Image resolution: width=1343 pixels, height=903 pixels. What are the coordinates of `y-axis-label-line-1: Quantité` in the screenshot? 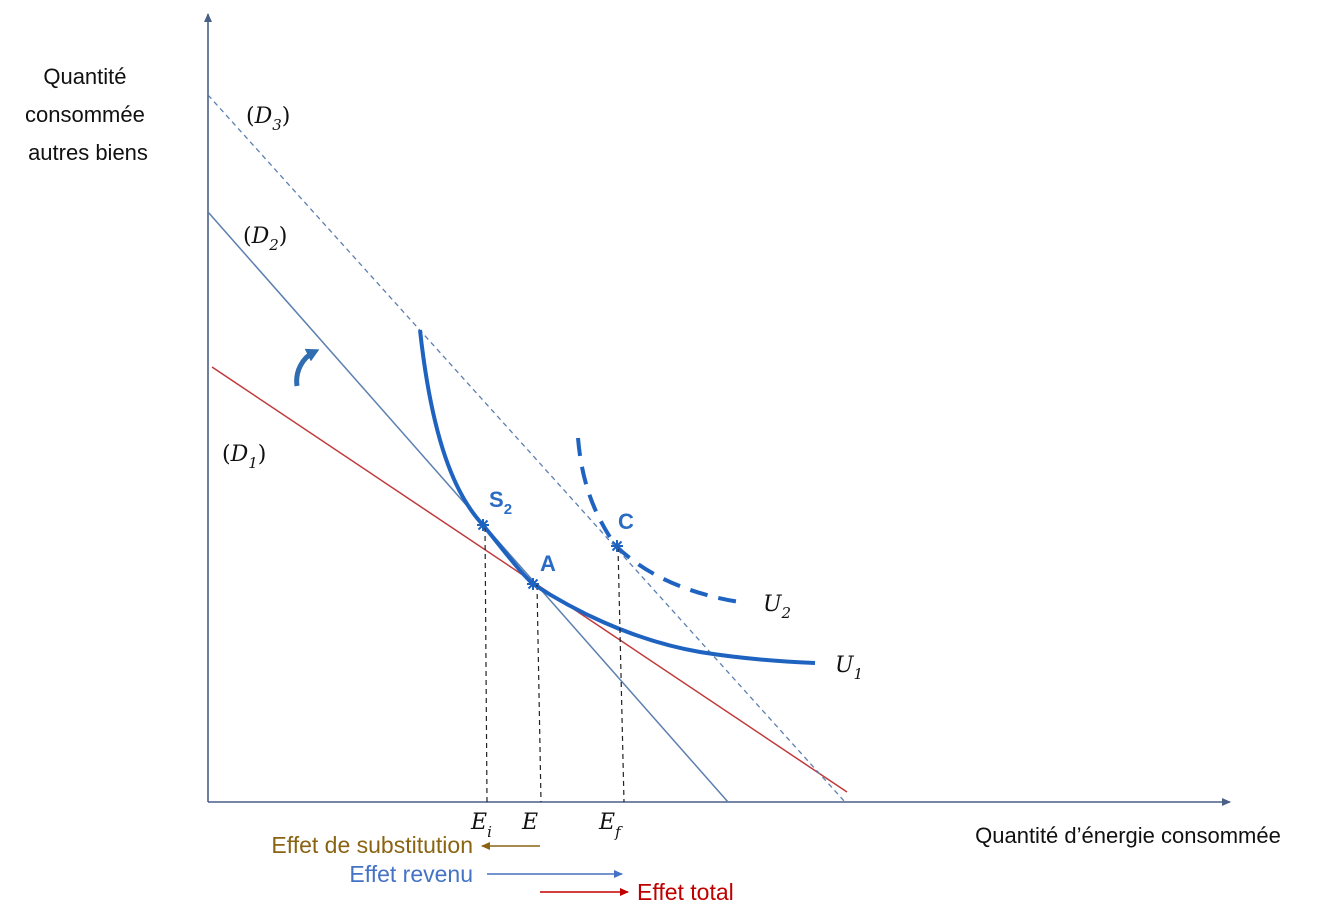 It's located at (84, 76).